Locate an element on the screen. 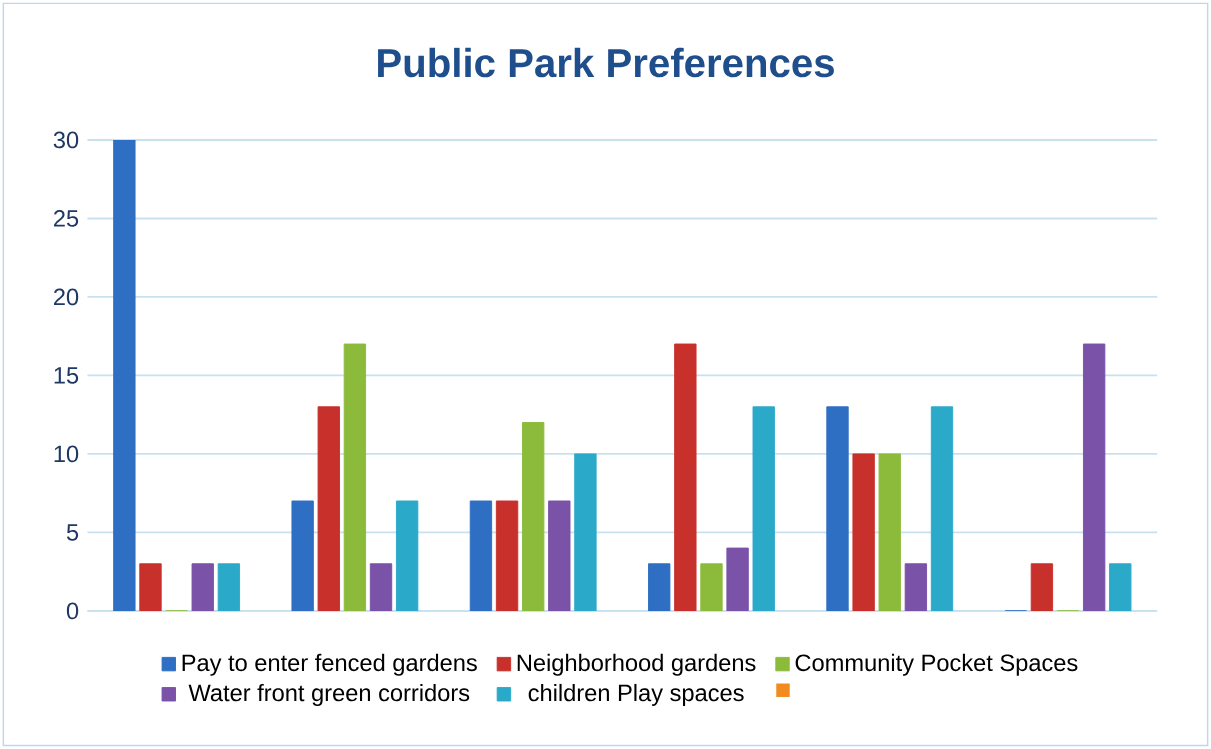 The height and width of the screenshot is (749, 1211). y-tick-label: 15 is located at coordinates (66, 375).